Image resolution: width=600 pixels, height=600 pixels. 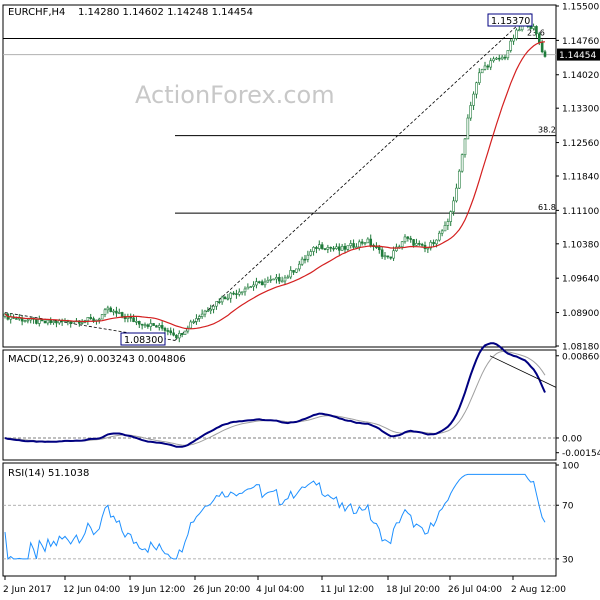 I want to click on fib-label: 61.8, so click(x=547, y=207).